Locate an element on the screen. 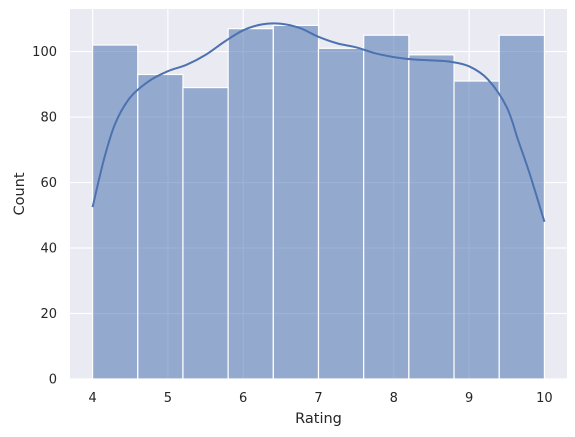 This screenshot has height=437, width=575. x-axis-ticks: 4 5 6 7 8 9 10 is located at coordinates (320, 398).